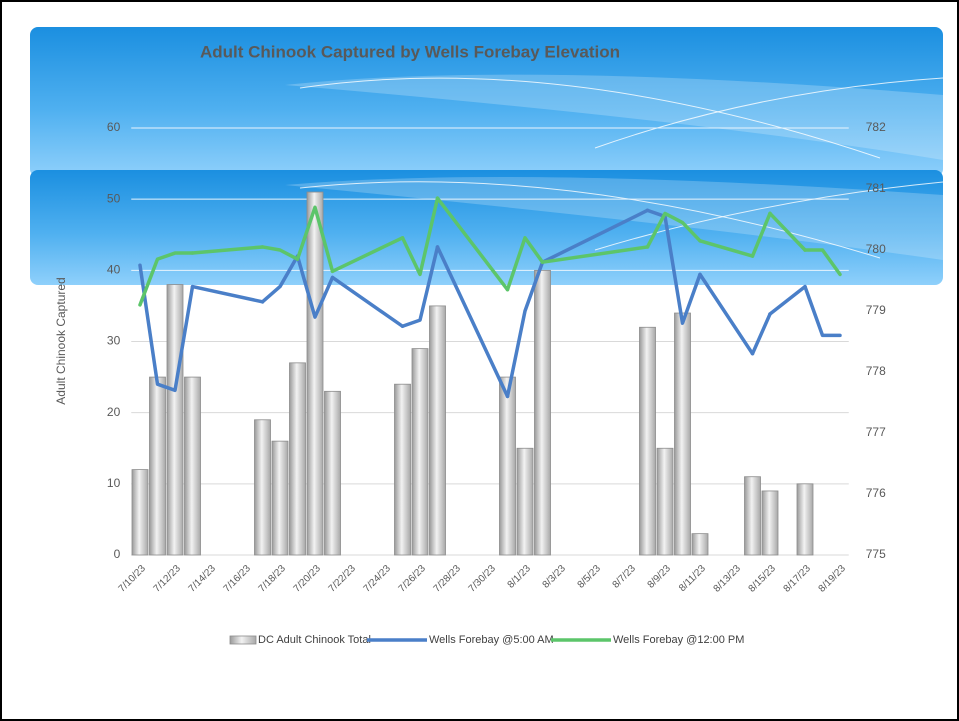  Describe the element at coordinates (114, 127) in the screenshot. I see `y-tick-label: 60` at that location.